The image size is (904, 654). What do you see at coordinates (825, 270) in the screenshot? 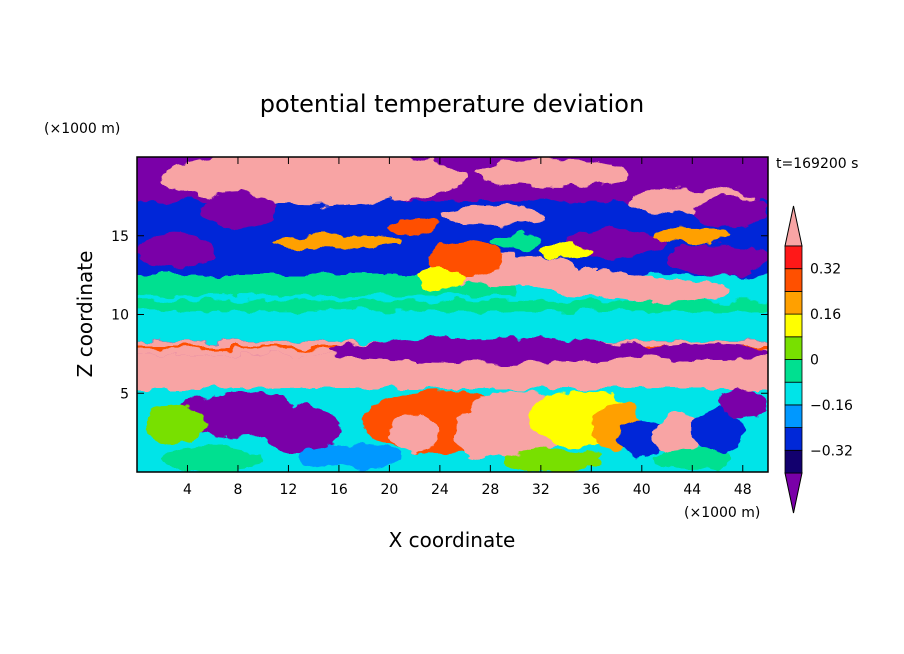
I see `colorbar-tick-label: 0.32` at bounding box center [825, 270].